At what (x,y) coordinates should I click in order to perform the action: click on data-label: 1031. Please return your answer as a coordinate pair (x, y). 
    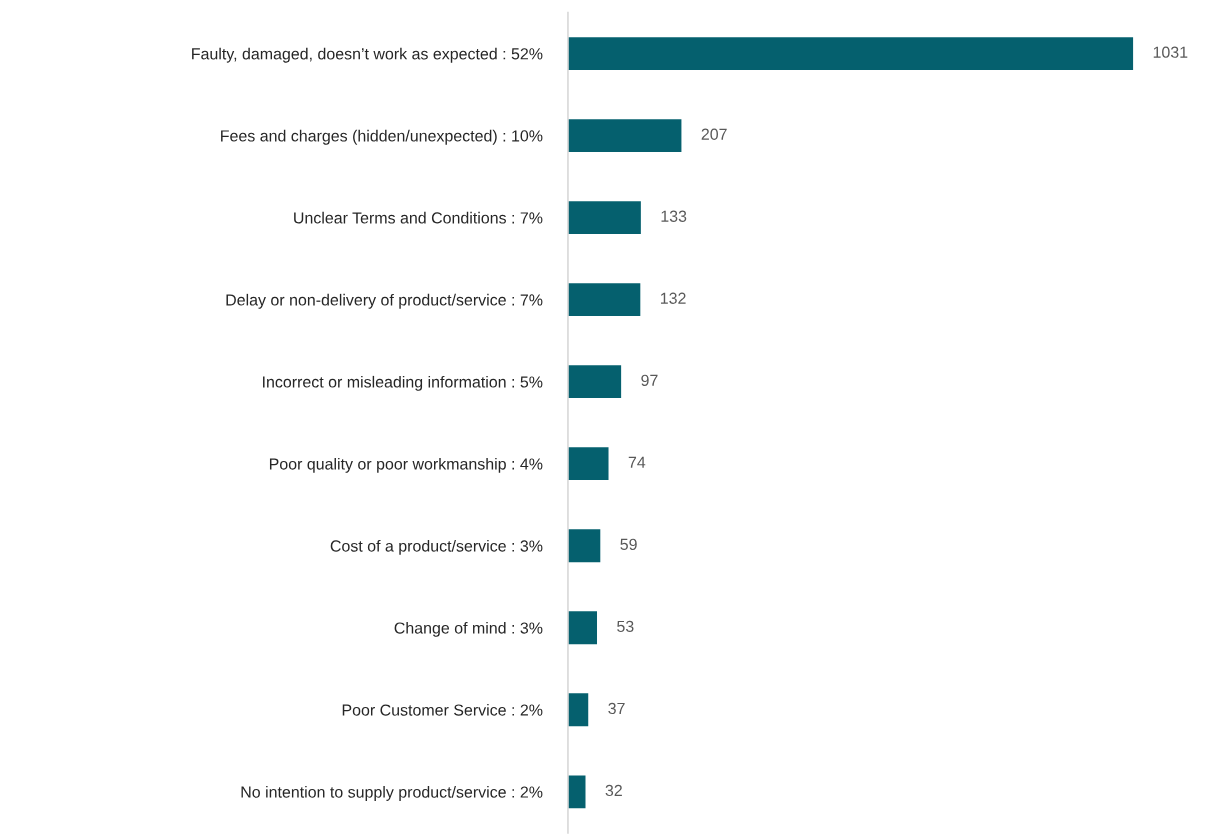
    Looking at the image, I should click on (1170, 52).